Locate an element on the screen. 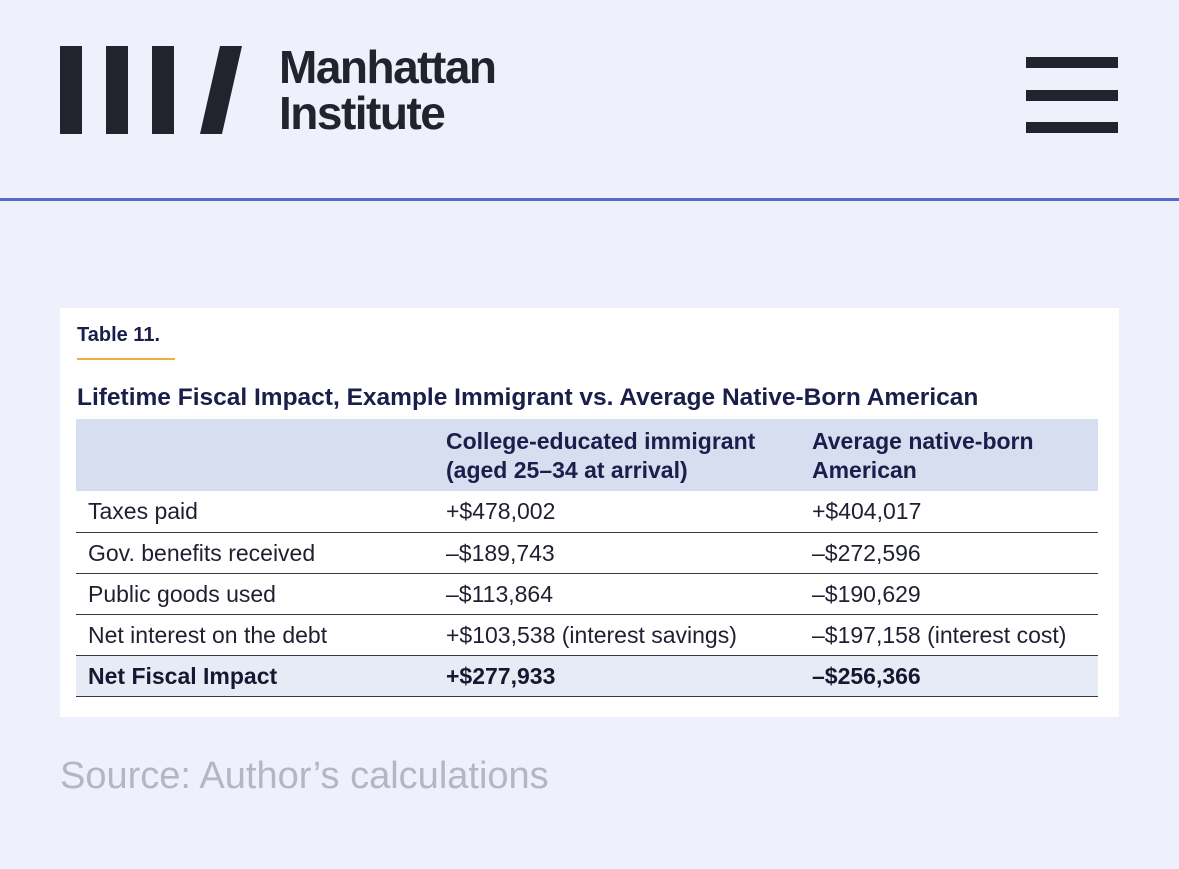 The height and width of the screenshot is (869, 1179). row-label: Gov. benefits received is located at coordinates (255, 553).